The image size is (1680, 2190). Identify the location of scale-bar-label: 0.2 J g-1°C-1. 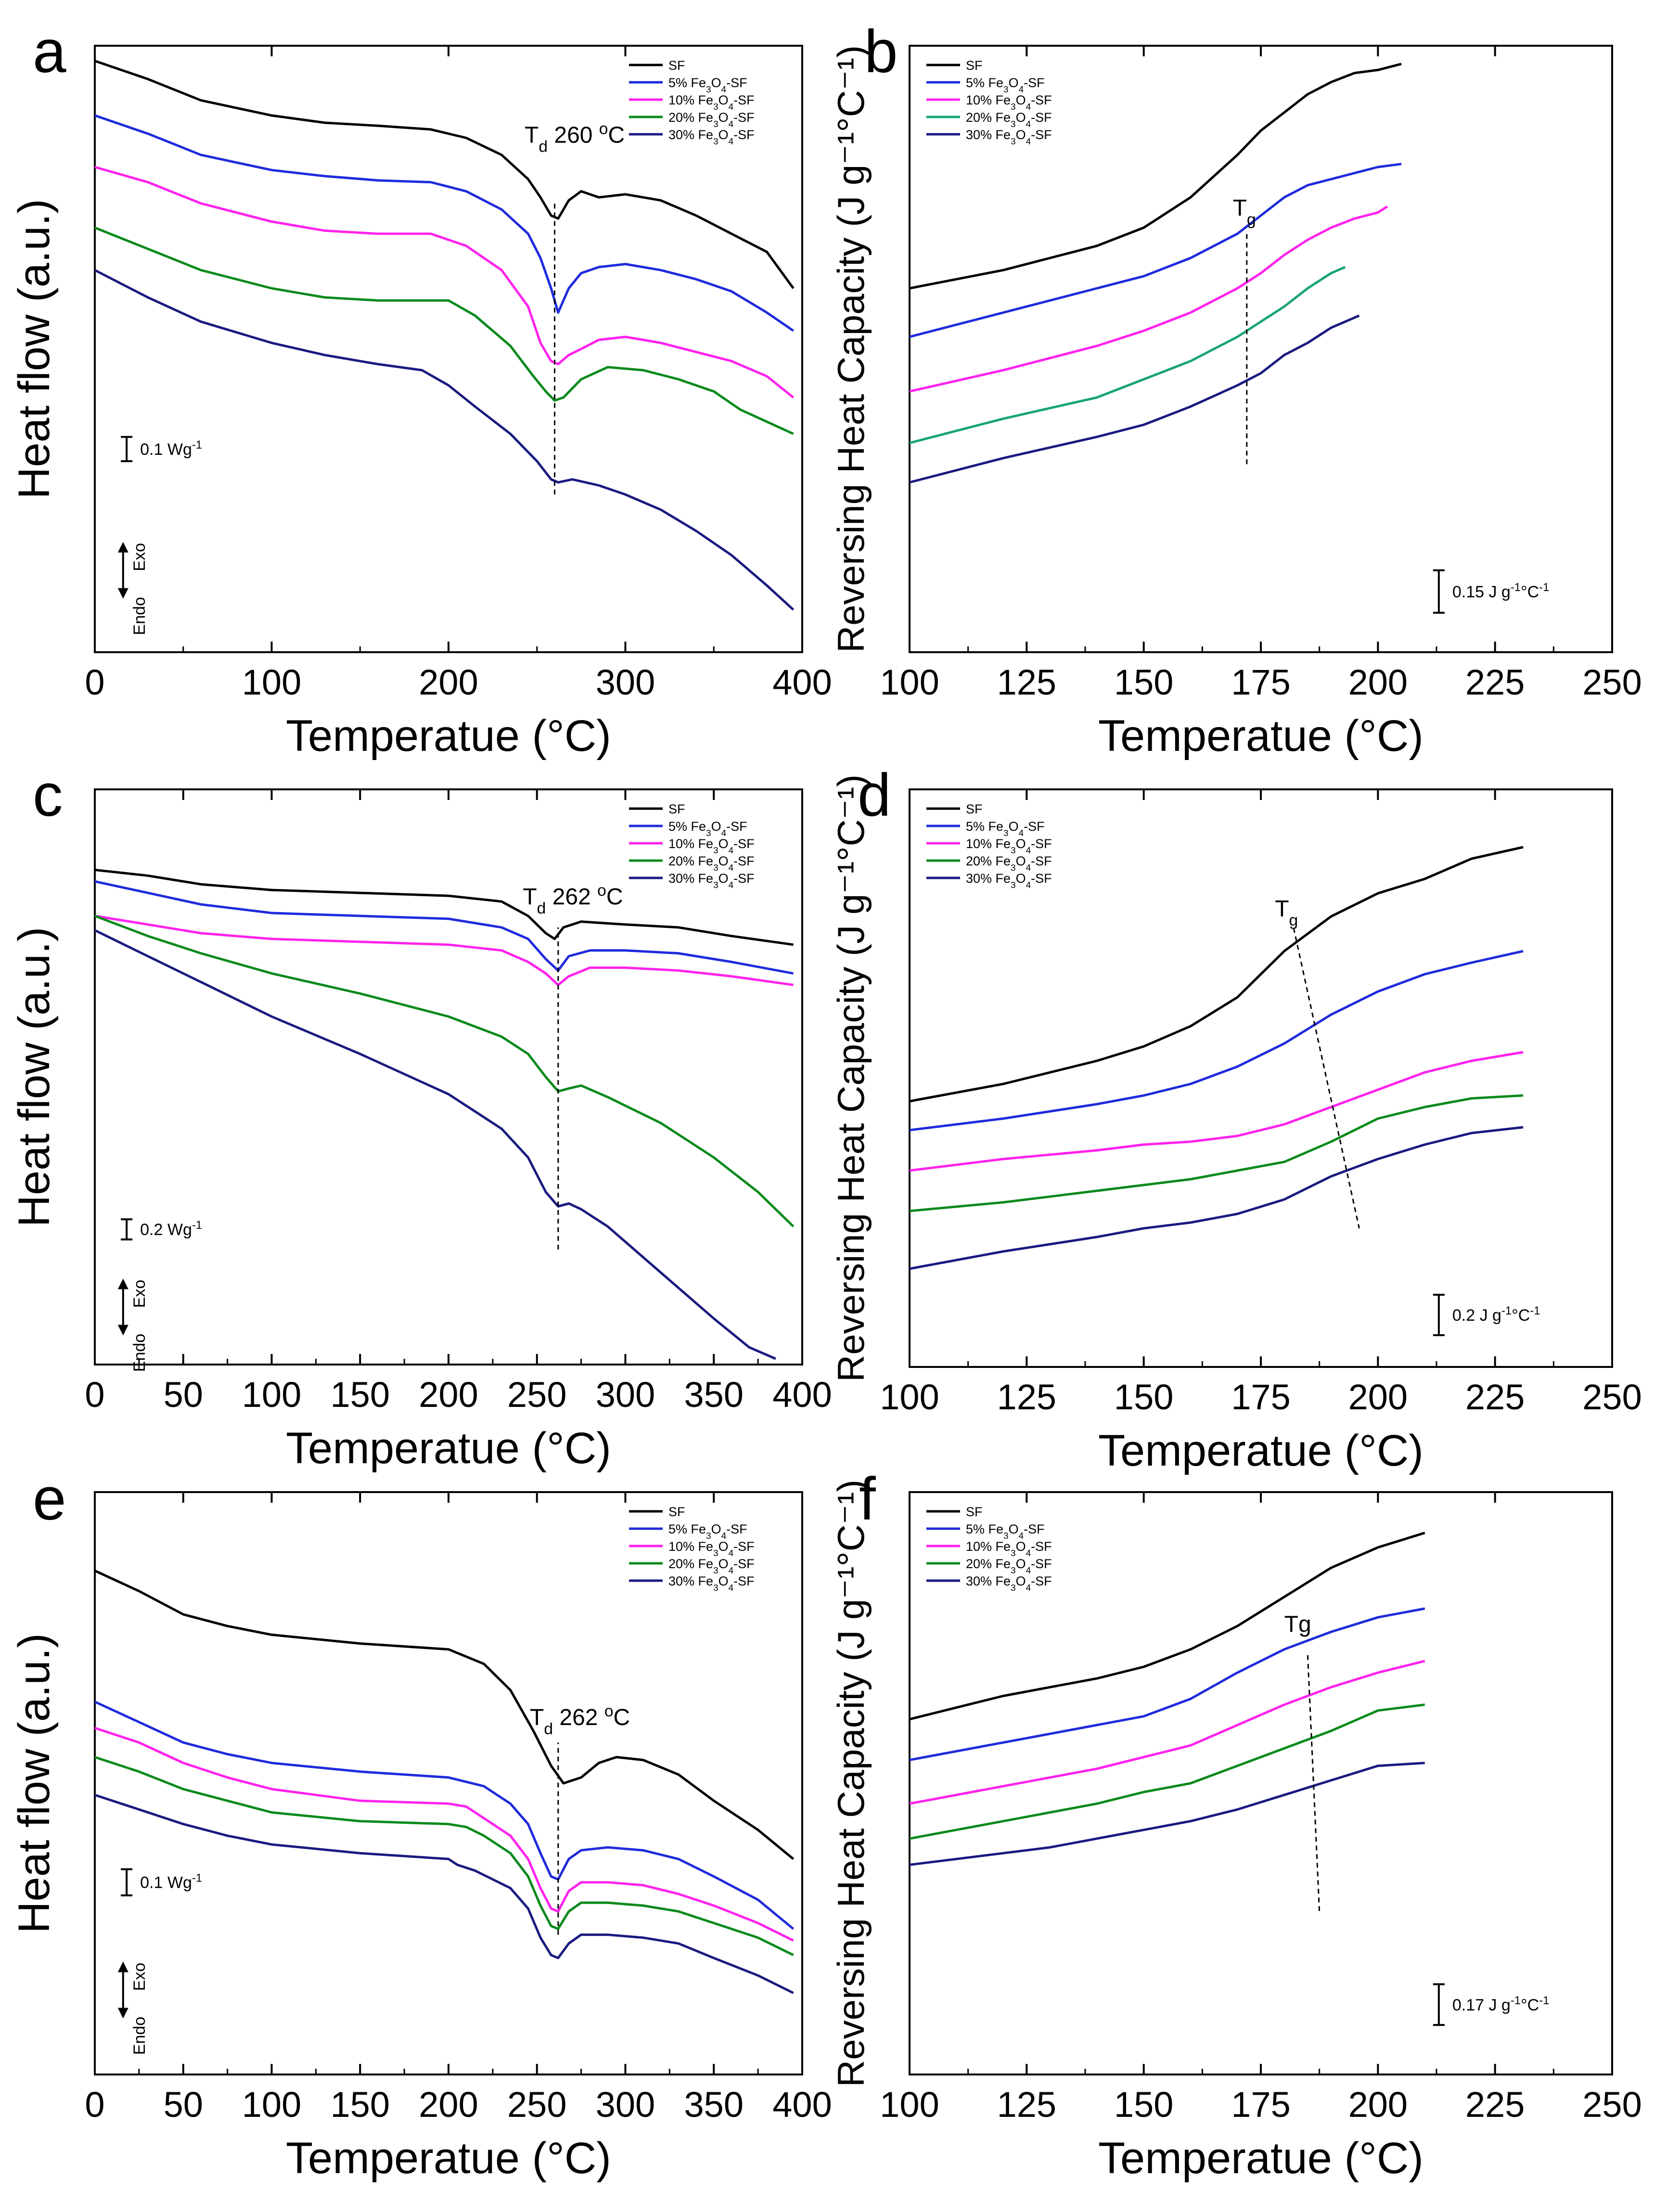
(1496, 1315).